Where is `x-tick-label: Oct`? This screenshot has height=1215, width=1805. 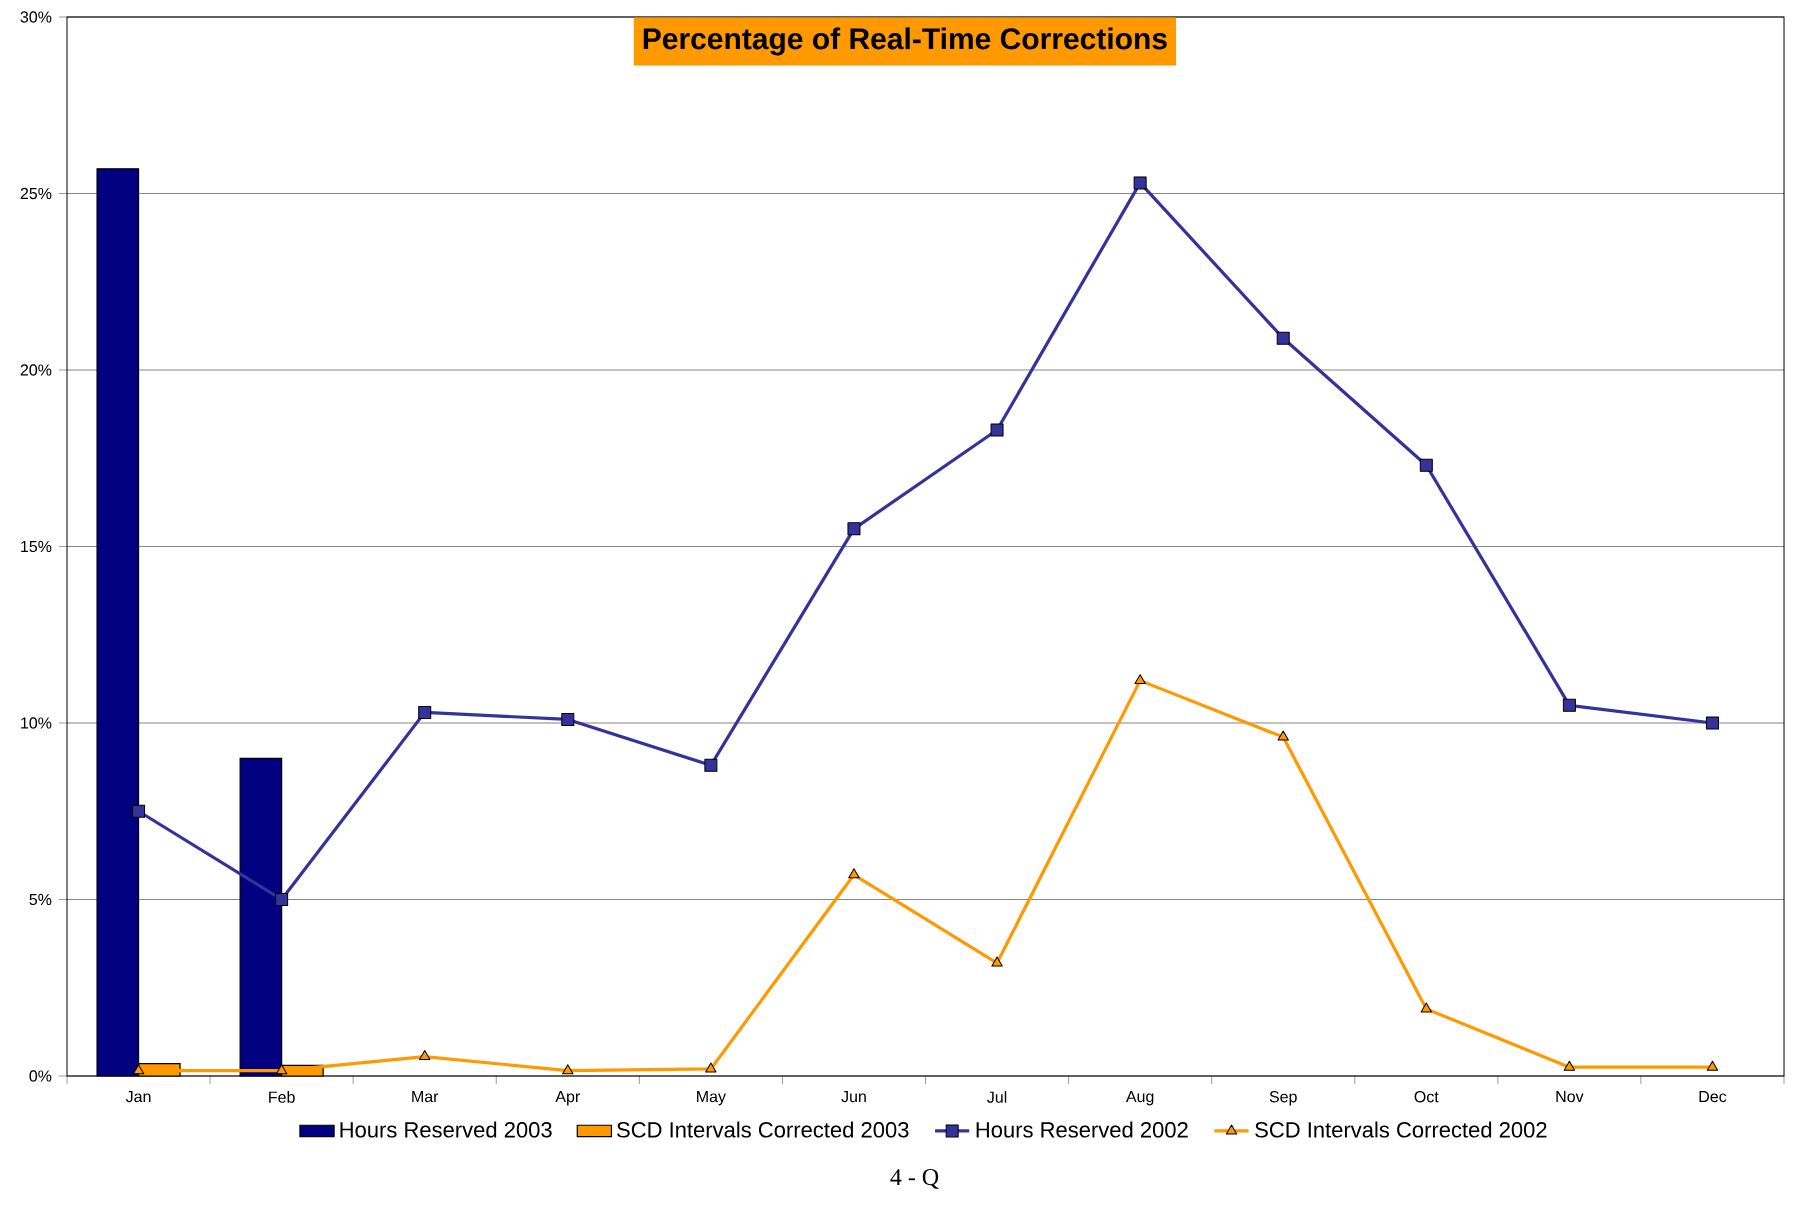
x-tick-label: Oct is located at coordinates (1426, 1097).